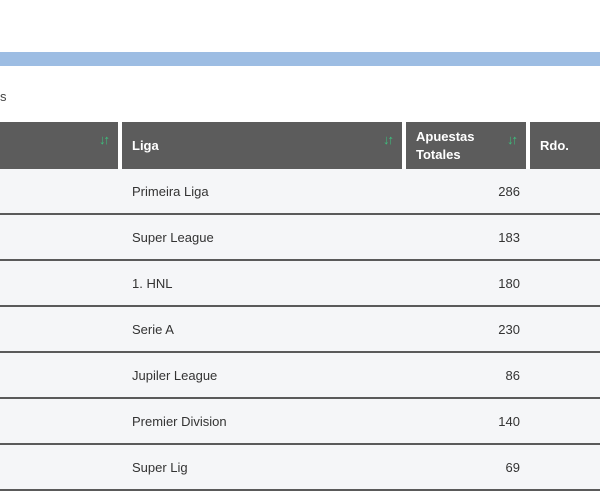 The height and width of the screenshot is (496, 600). What do you see at coordinates (468, 376) in the screenshot?
I see `apuestas-cell: 86` at bounding box center [468, 376].